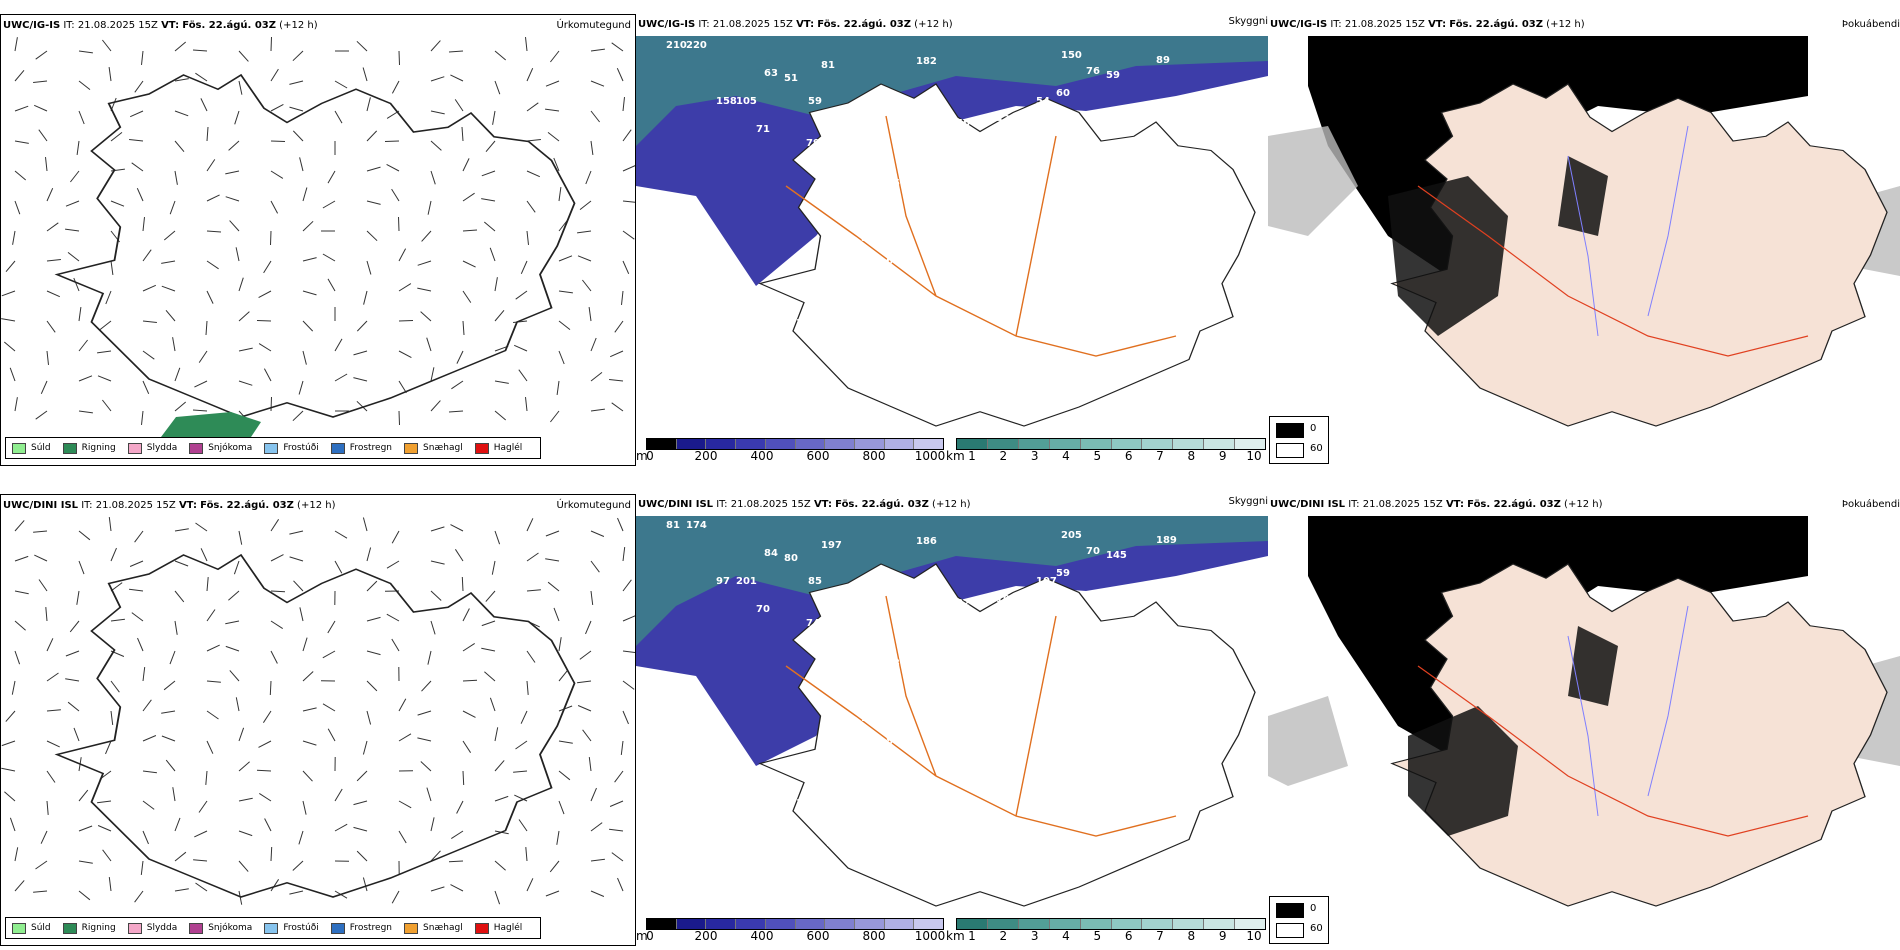 The height and width of the screenshot is (950, 1900). I want to click on panel-title: Úrkomutegund, so click(593, 505).